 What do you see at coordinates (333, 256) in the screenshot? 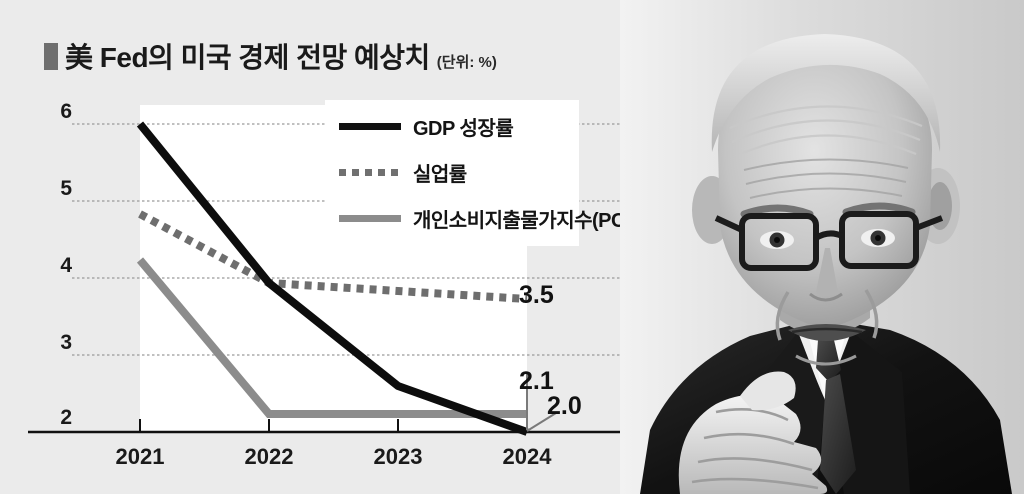
I see `series-line-unemployment` at bounding box center [333, 256].